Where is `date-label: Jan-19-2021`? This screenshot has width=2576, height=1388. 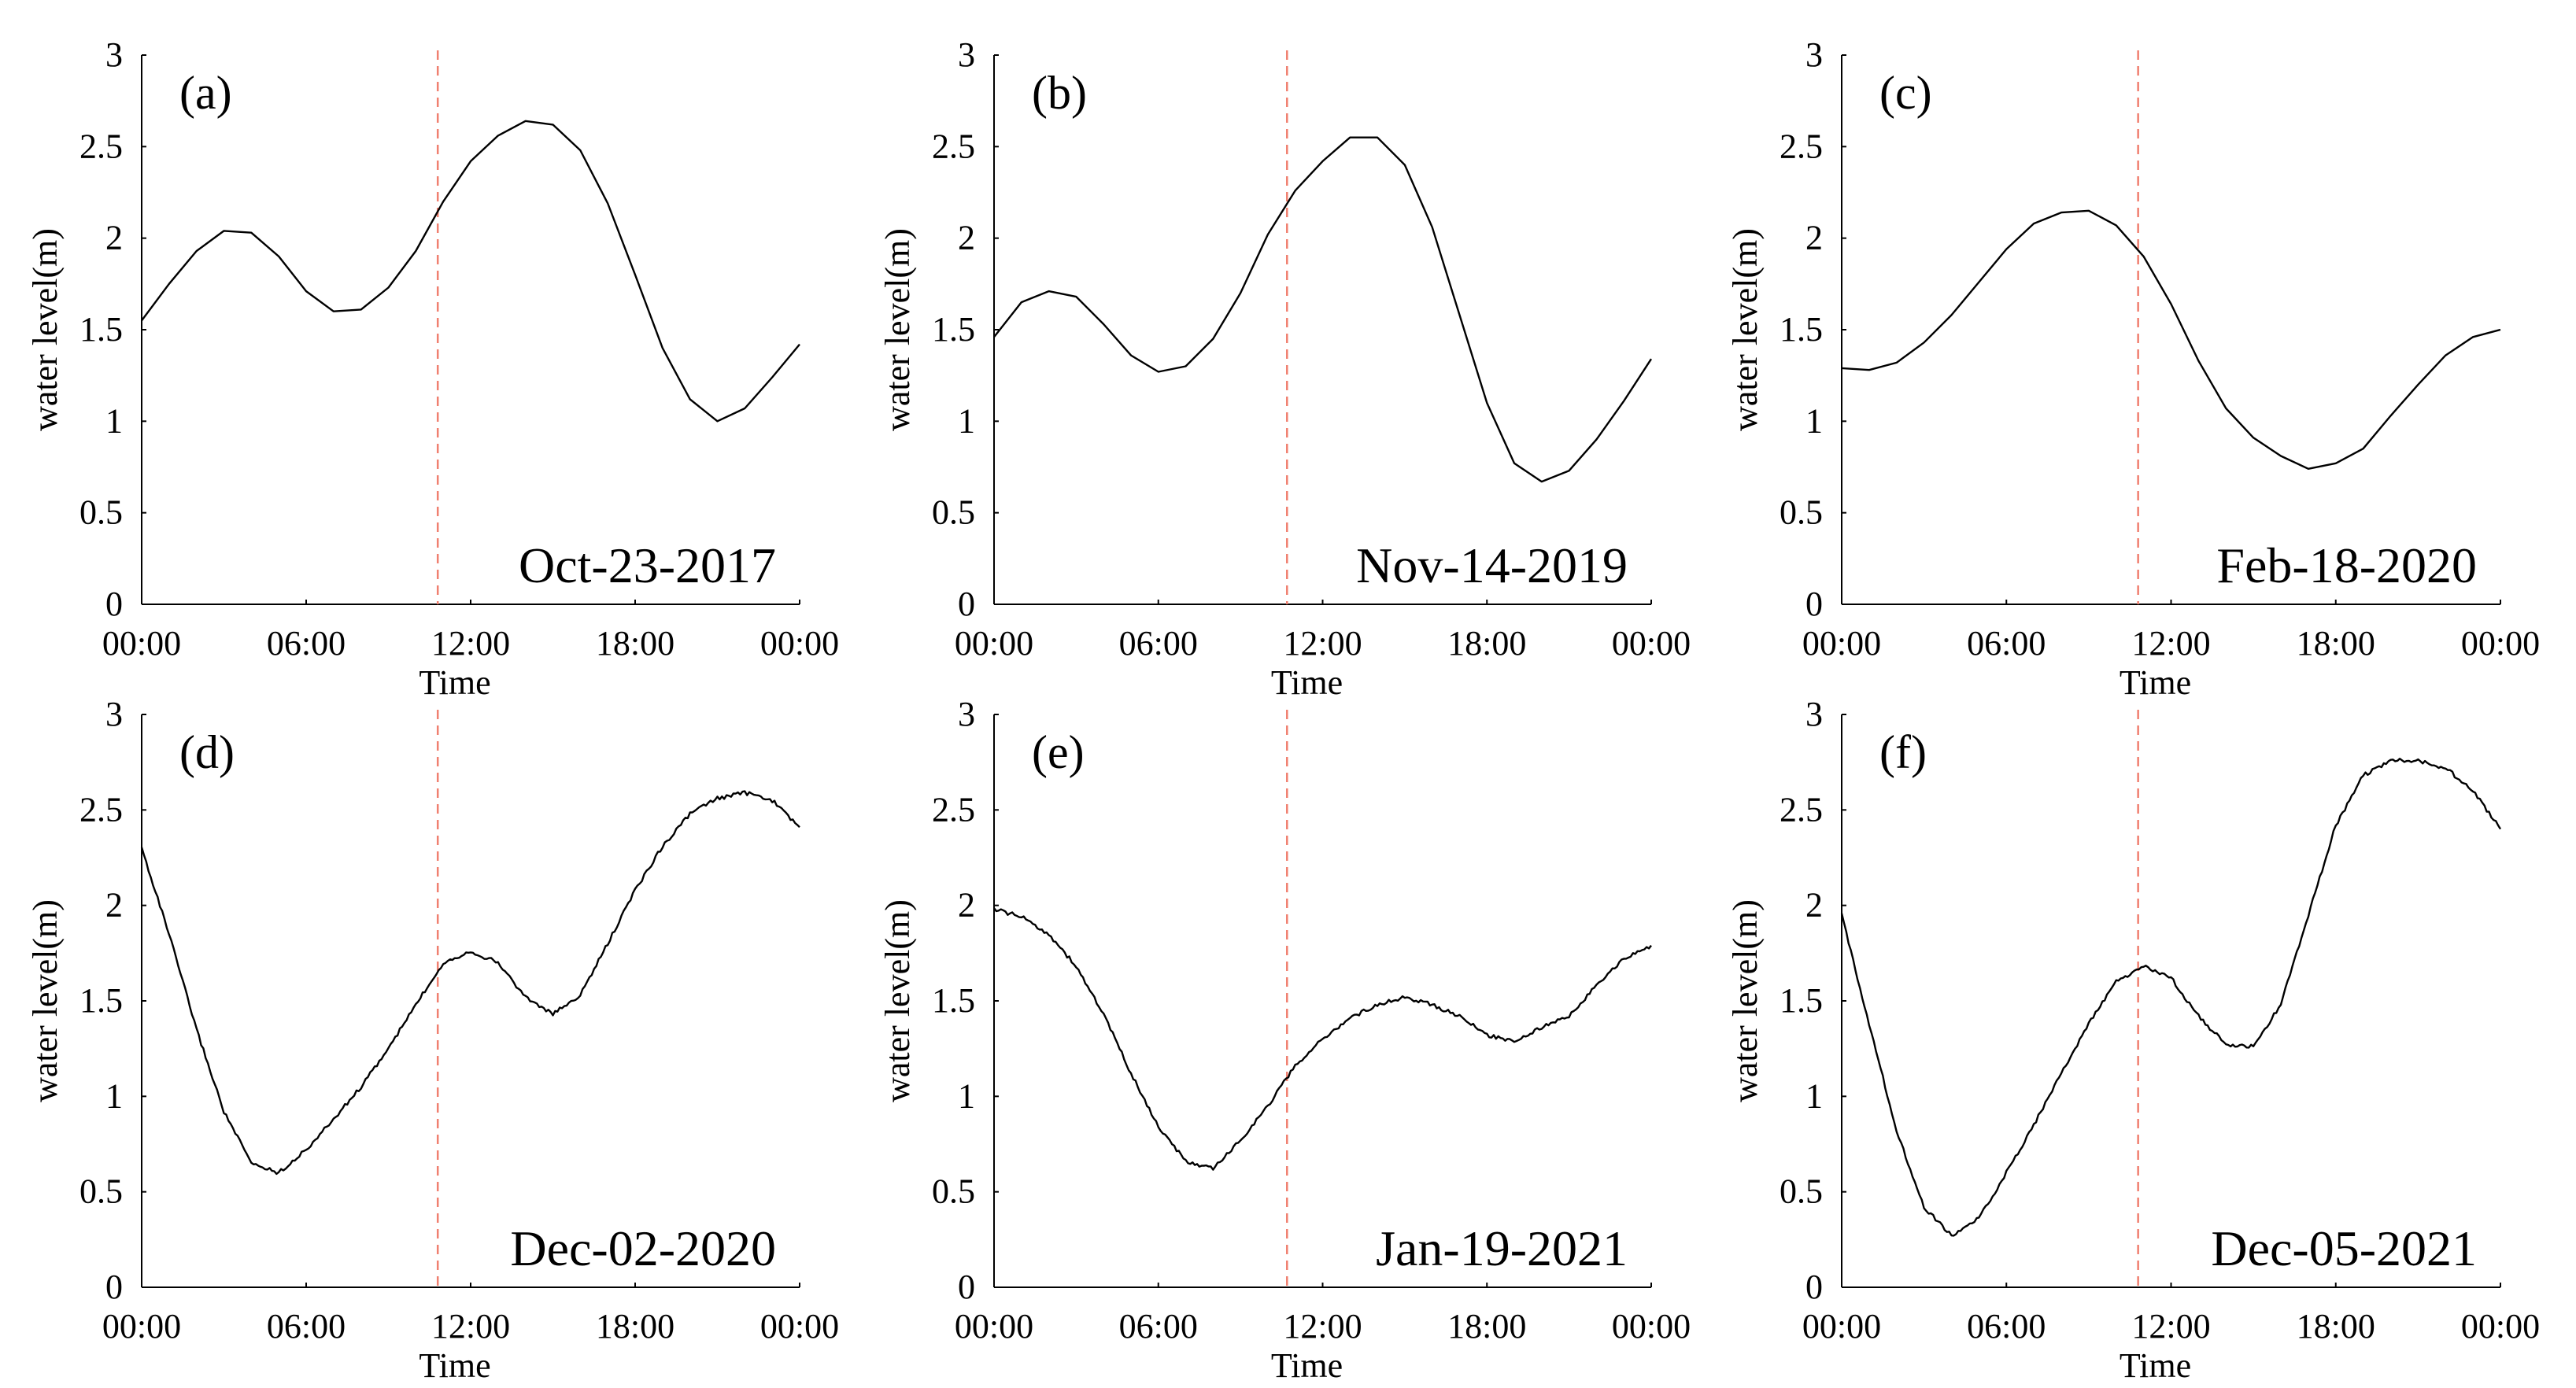
date-label: Jan-19-2021 is located at coordinates (1502, 1248).